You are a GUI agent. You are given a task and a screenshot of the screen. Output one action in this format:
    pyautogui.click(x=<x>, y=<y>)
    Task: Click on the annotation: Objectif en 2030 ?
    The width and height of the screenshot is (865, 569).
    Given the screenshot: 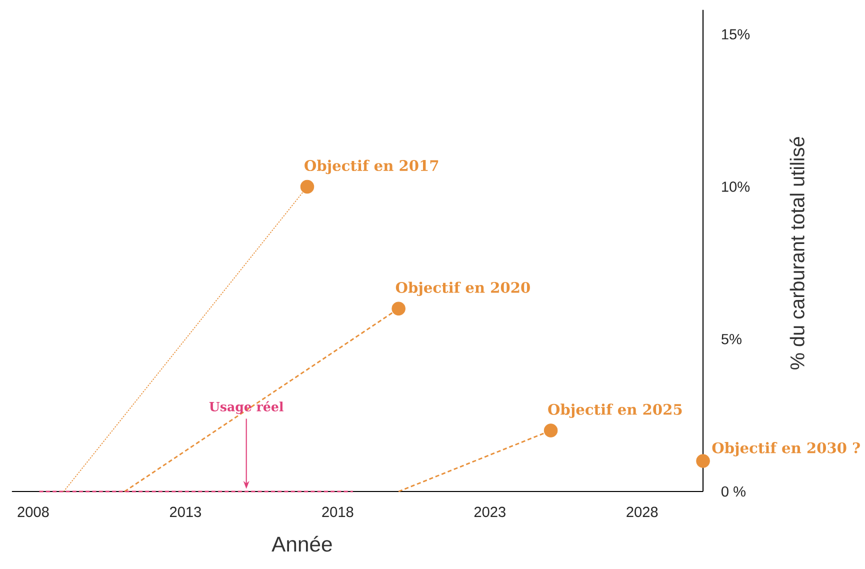 What is the action you would take?
    pyautogui.click(x=786, y=449)
    